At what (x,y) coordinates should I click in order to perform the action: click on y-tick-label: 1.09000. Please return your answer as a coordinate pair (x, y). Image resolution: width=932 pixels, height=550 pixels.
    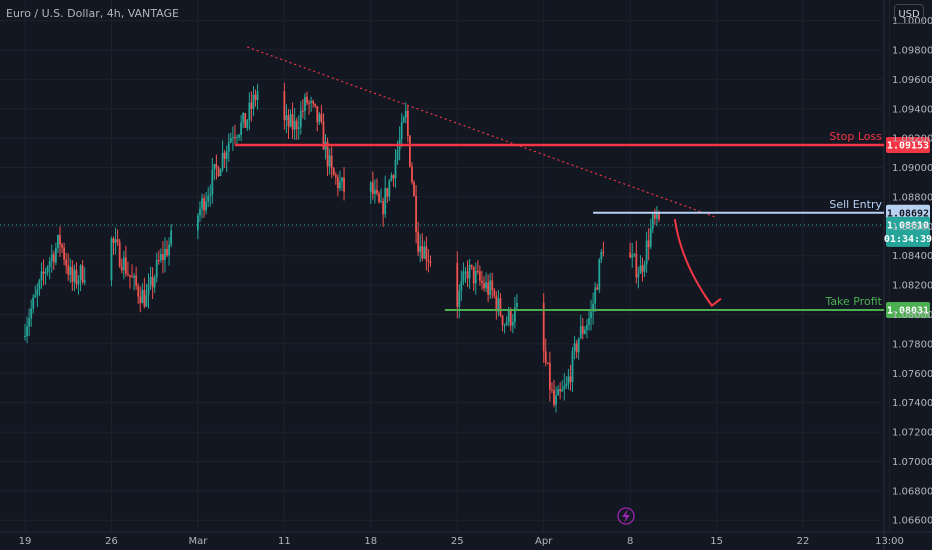
    Looking at the image, I should click on (912, 168).